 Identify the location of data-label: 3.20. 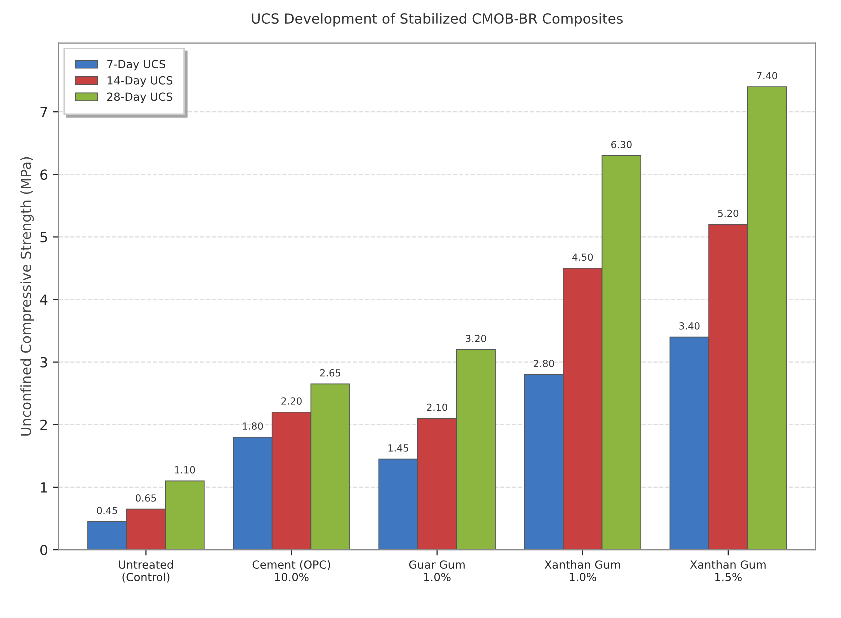
(476, 338).